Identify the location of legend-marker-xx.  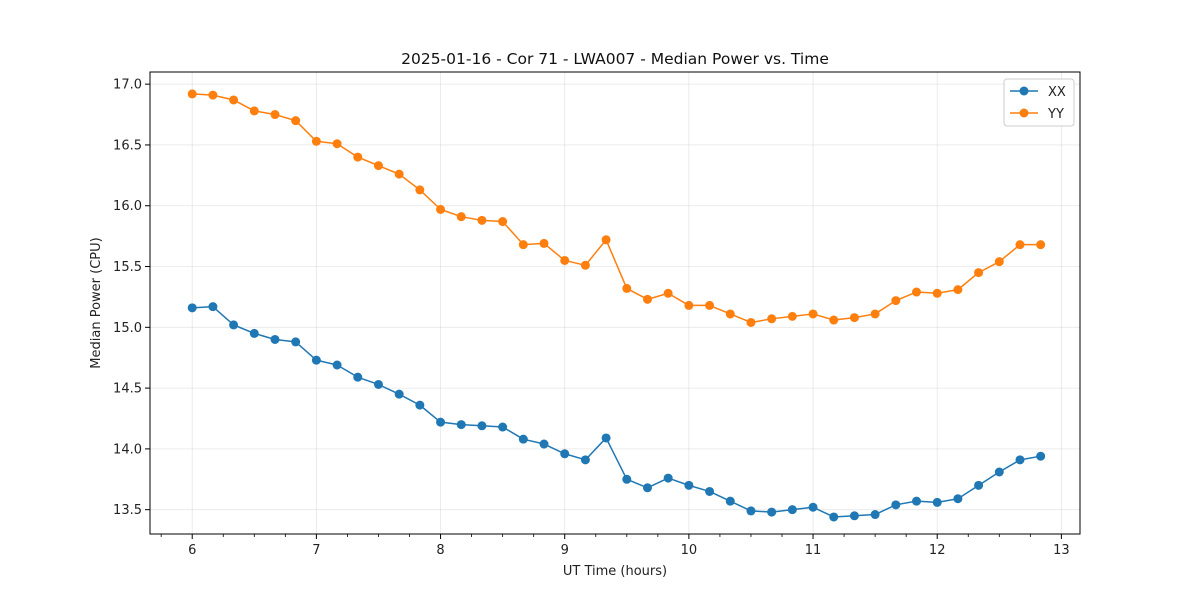
(1024, 91).